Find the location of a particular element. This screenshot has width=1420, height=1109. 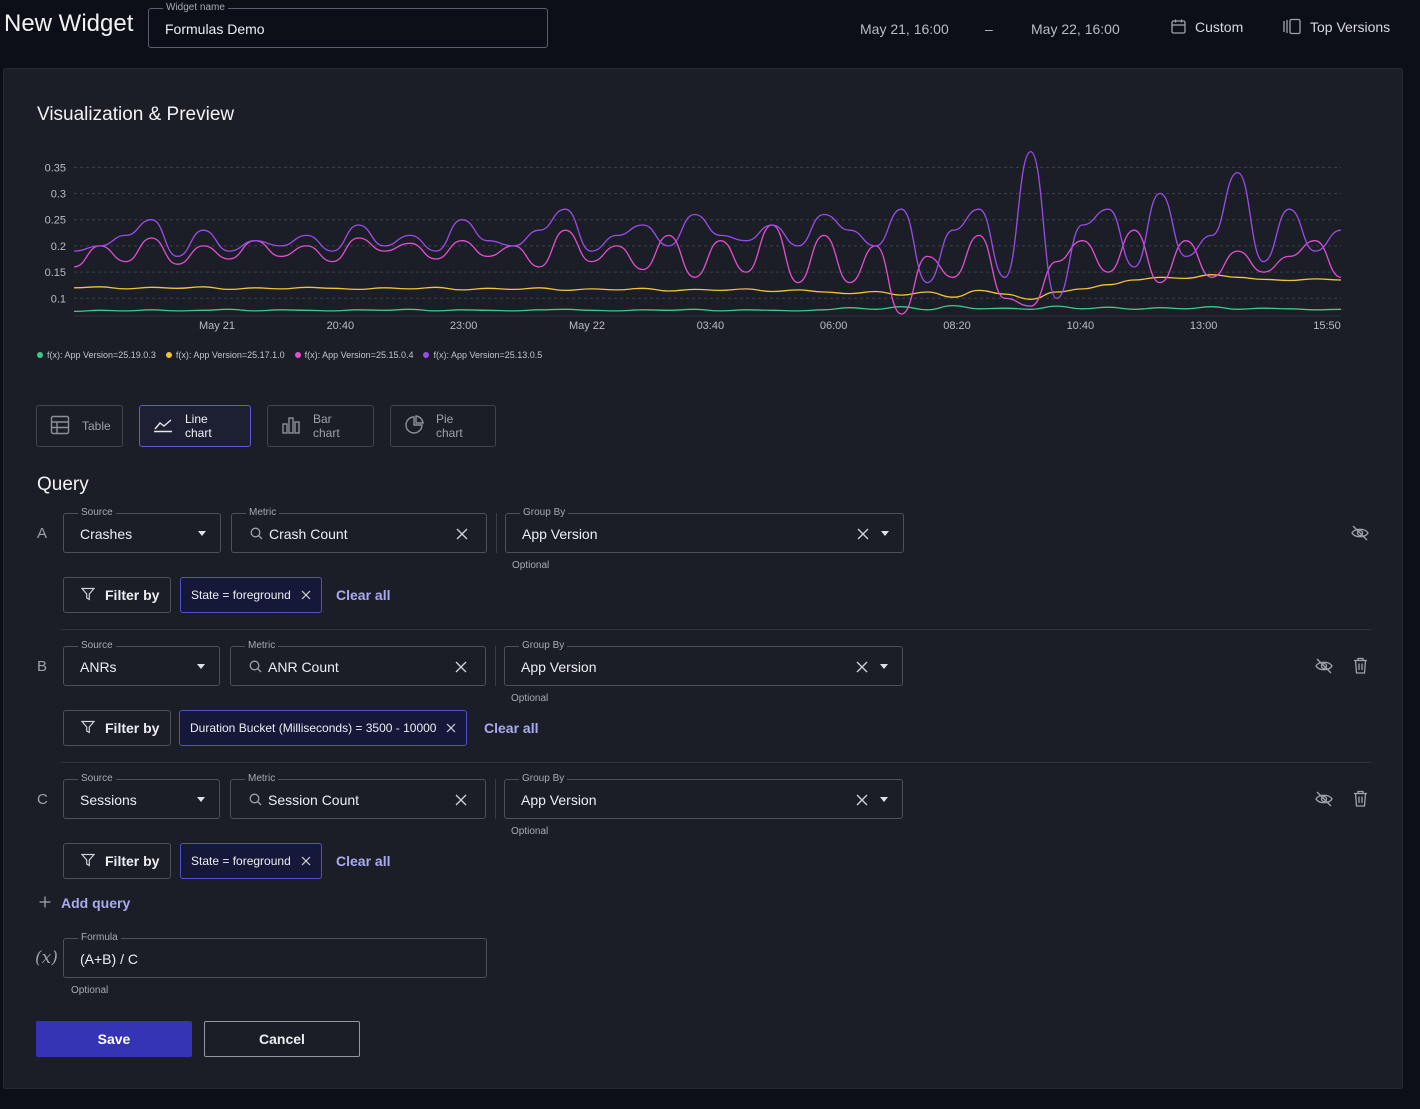

x-tick-label: 15:50 is located at coordinates (1327, 326).